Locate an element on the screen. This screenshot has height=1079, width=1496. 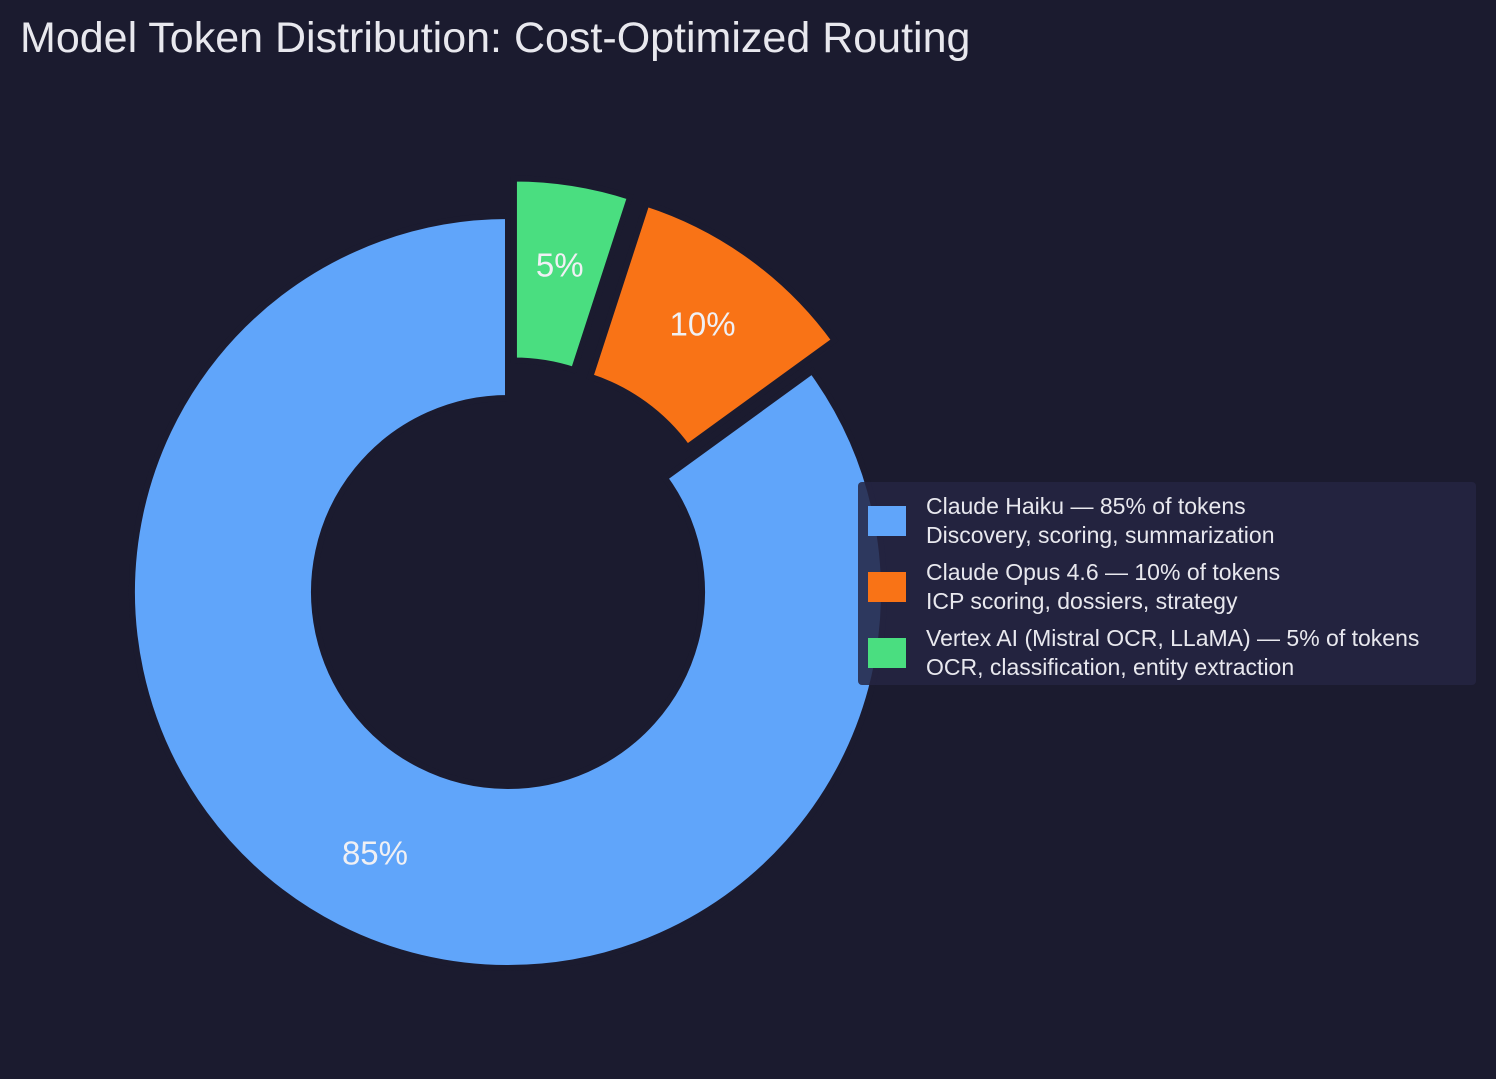
slice-opus is located at coordinates (712, 325).